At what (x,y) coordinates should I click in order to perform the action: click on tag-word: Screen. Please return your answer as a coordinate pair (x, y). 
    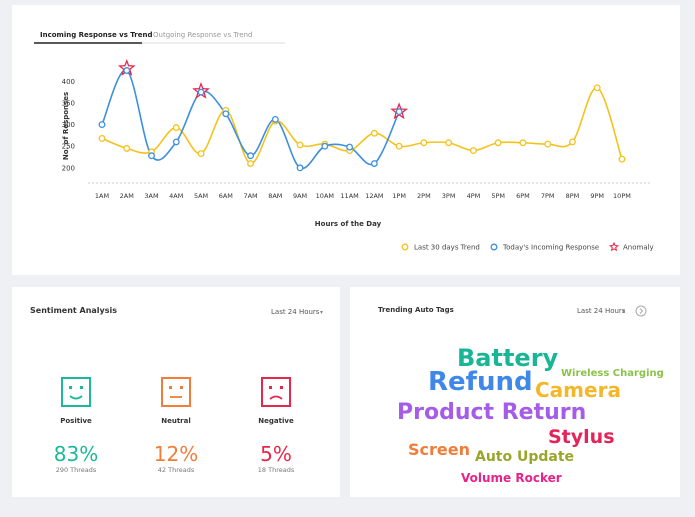
    Looking at the image, I should click on (439, 449).